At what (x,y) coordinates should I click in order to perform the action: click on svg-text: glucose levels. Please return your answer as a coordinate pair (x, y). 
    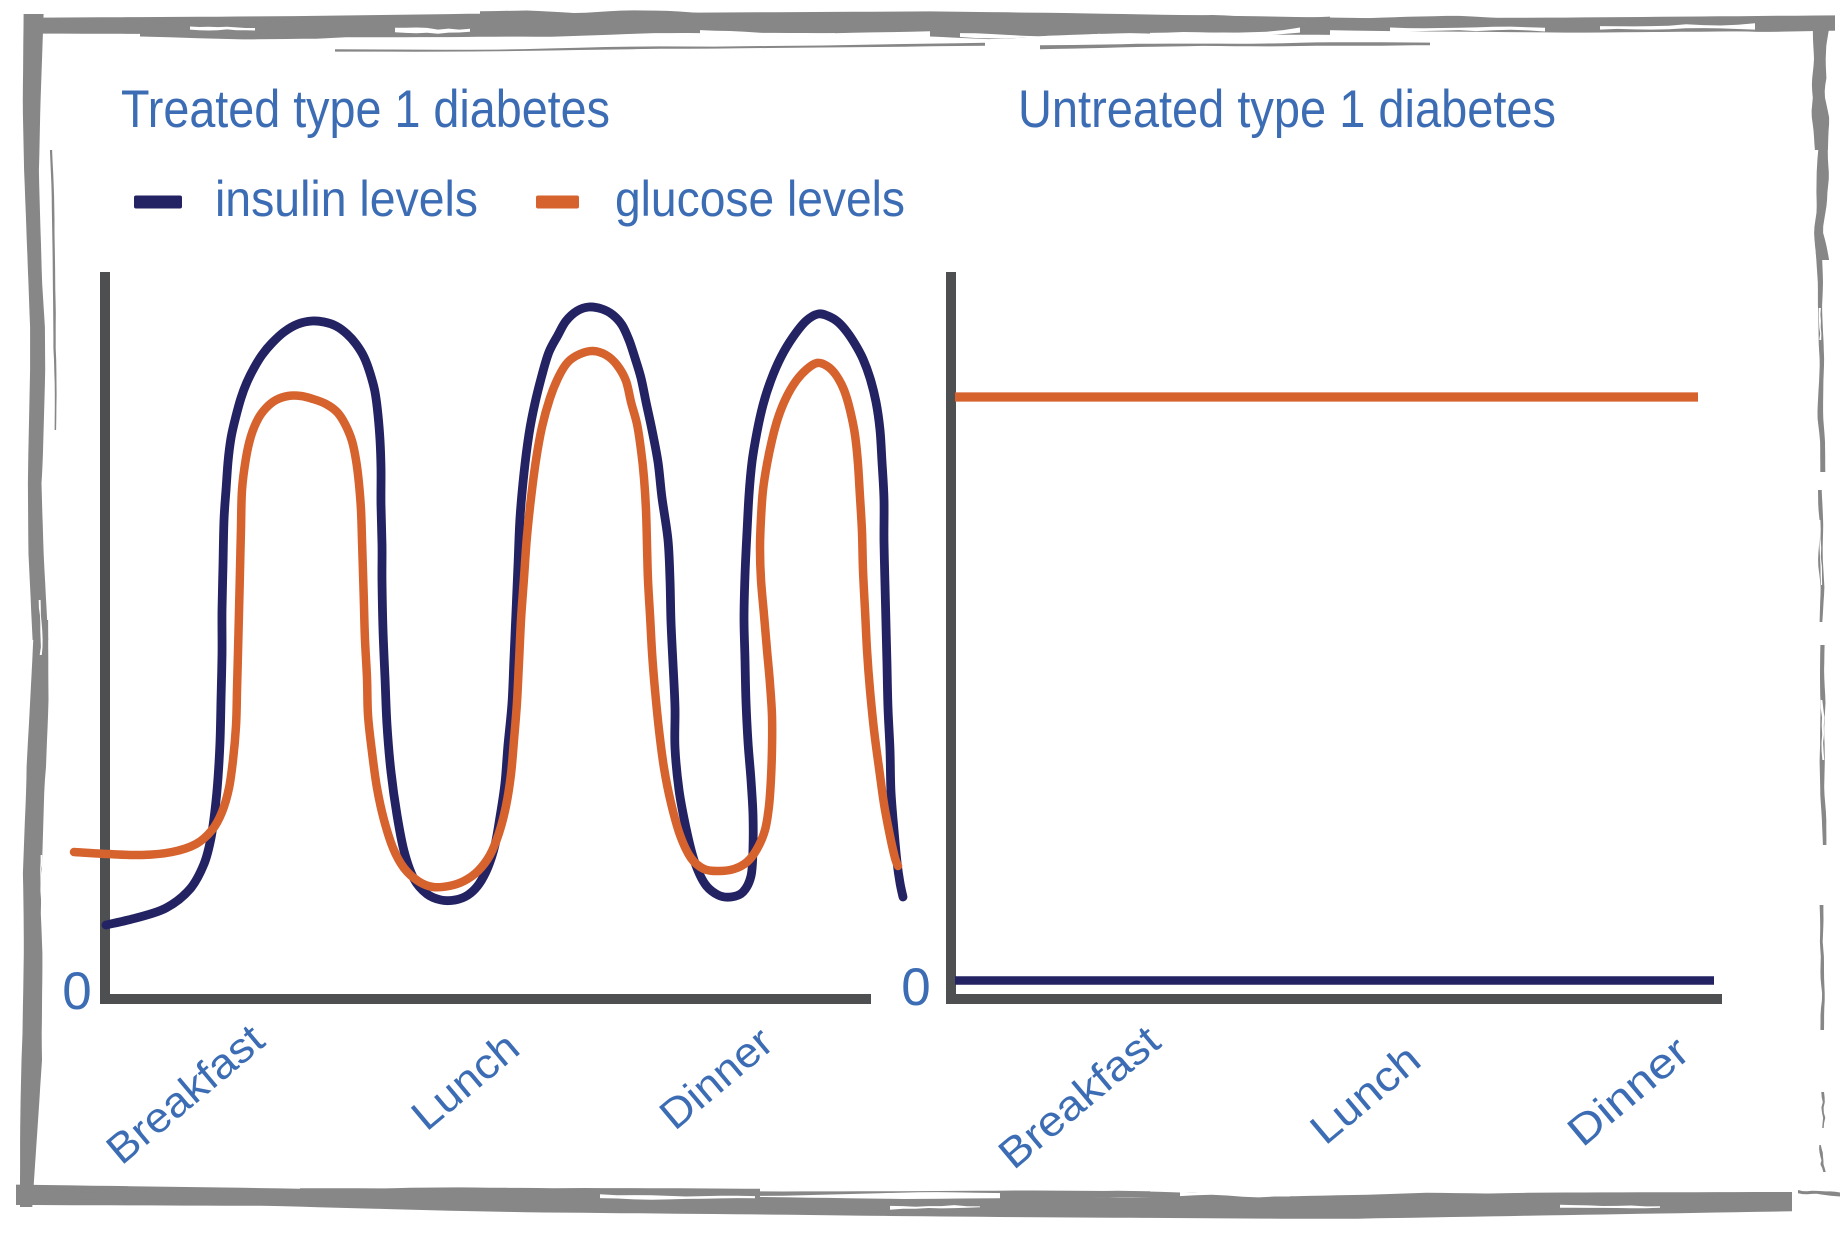
    Looking at the image, I should click on (760, 199).